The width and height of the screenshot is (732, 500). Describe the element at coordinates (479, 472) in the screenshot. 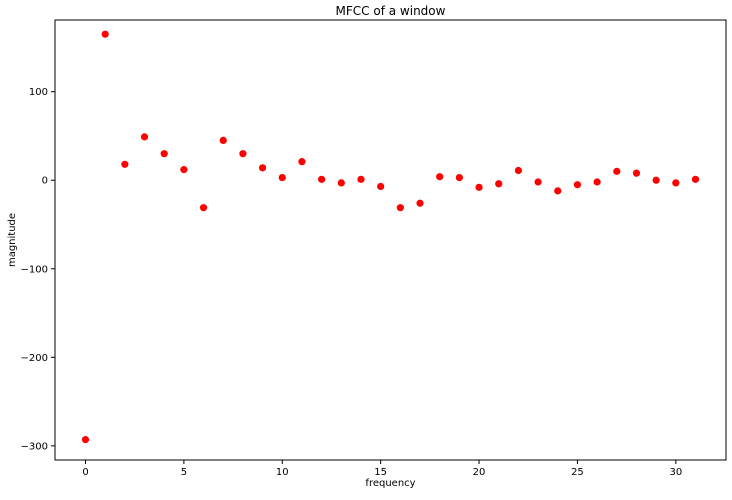

I see `x-tick-label: 20` at that location.